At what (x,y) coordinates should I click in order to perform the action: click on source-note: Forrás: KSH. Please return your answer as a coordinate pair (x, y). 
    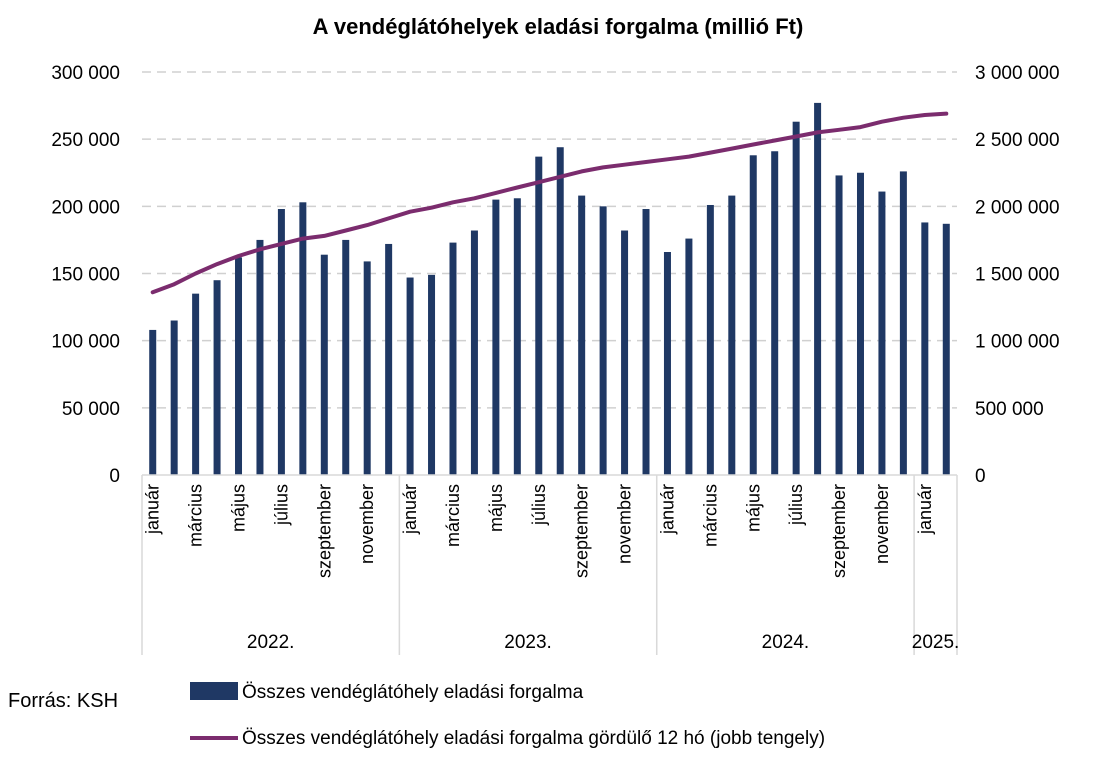
    Looking at the image, I should click on (63, 701).